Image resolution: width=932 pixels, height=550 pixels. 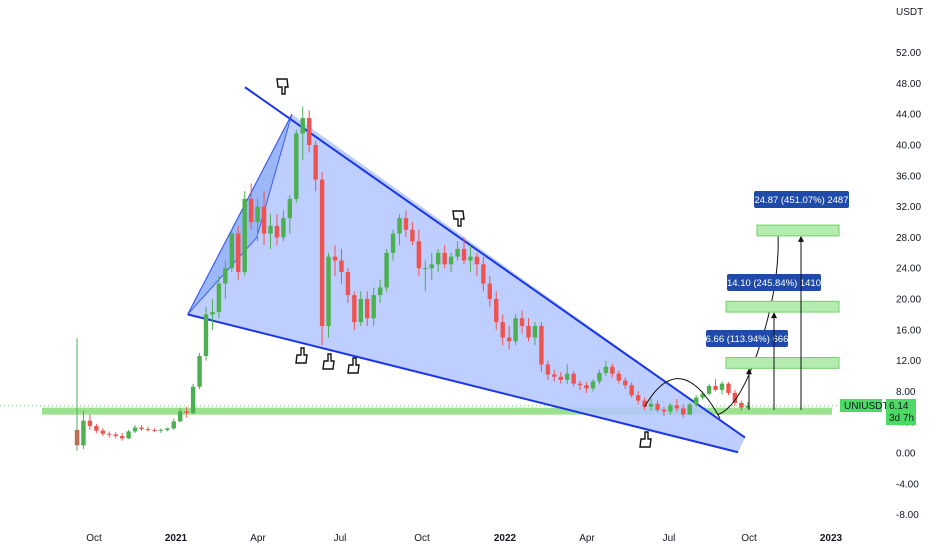 What do you see at coordinates (908, 146) in the screenshot?
I see `y-tick-label: 40.00` at bounding box center [908, 146].